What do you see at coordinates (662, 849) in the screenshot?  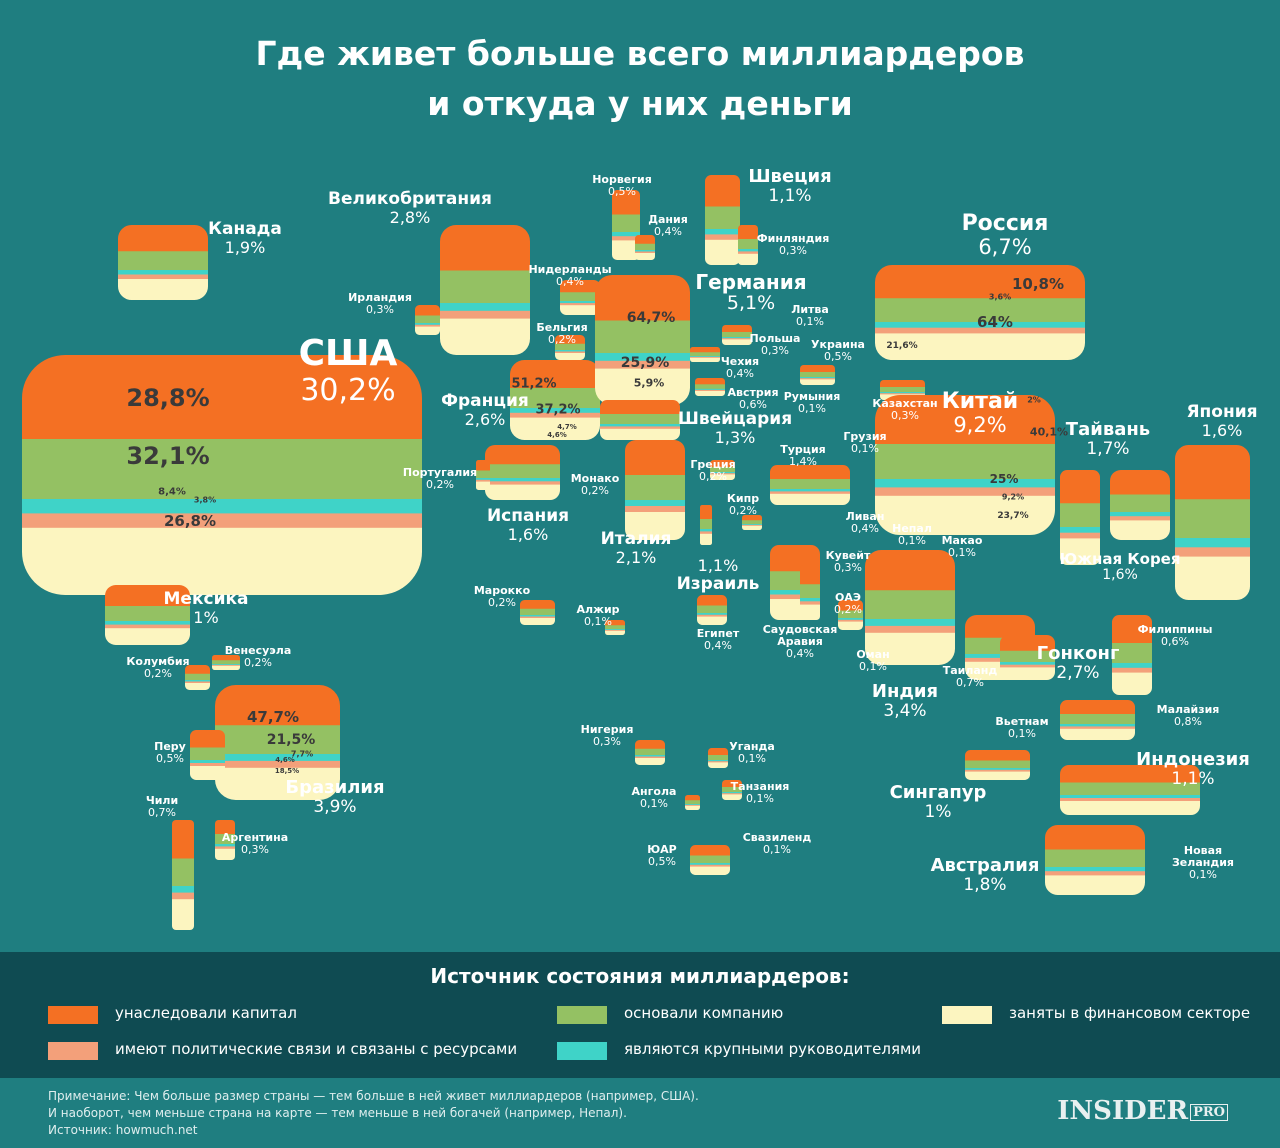 I see `country-name: ЮАР` at bounding box center [662, 849].